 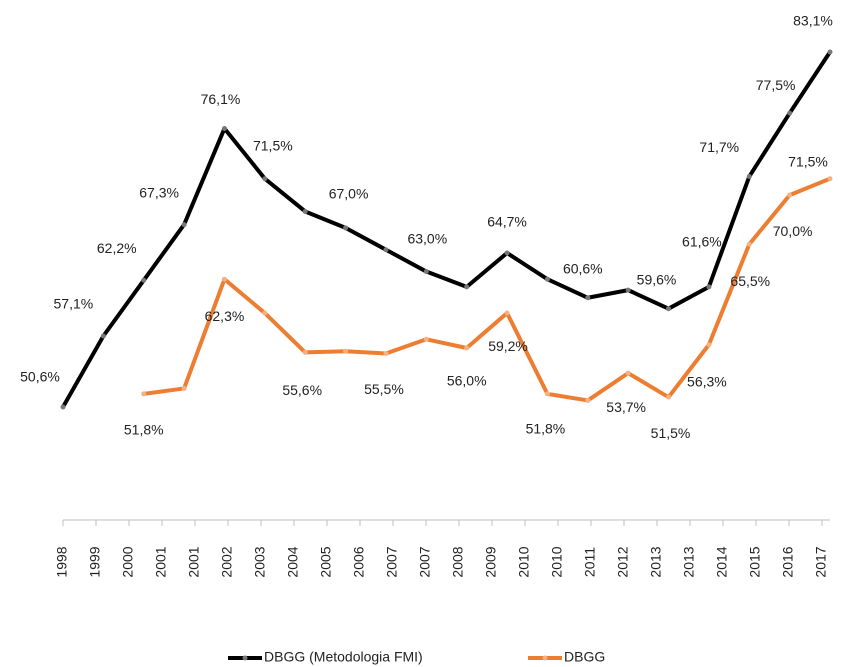 I want to click on data-label: 53,7%, so click(x=626, y=407).